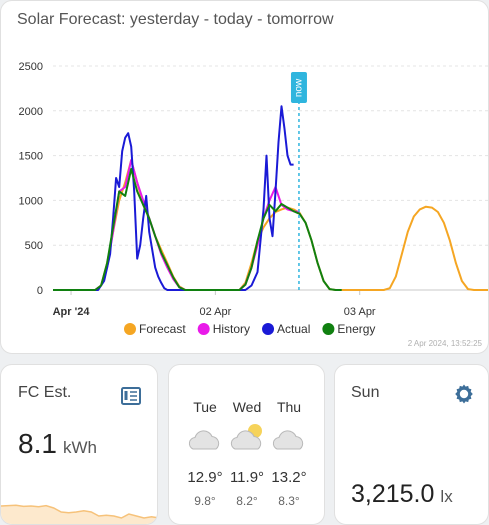 The width and height of the screenshot is (489, 525). I want to click on weather-low-temp: 9.8°, so click(205, 501).